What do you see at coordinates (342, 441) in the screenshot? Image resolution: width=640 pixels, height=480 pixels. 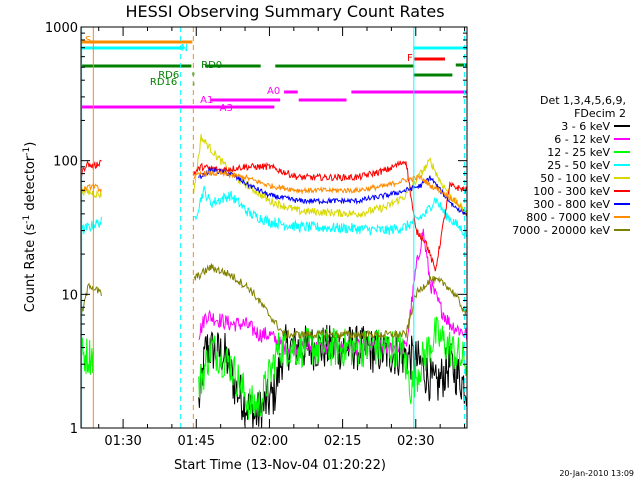 I see `x-tick-label: 02:15` at bounding box center [342, 441].